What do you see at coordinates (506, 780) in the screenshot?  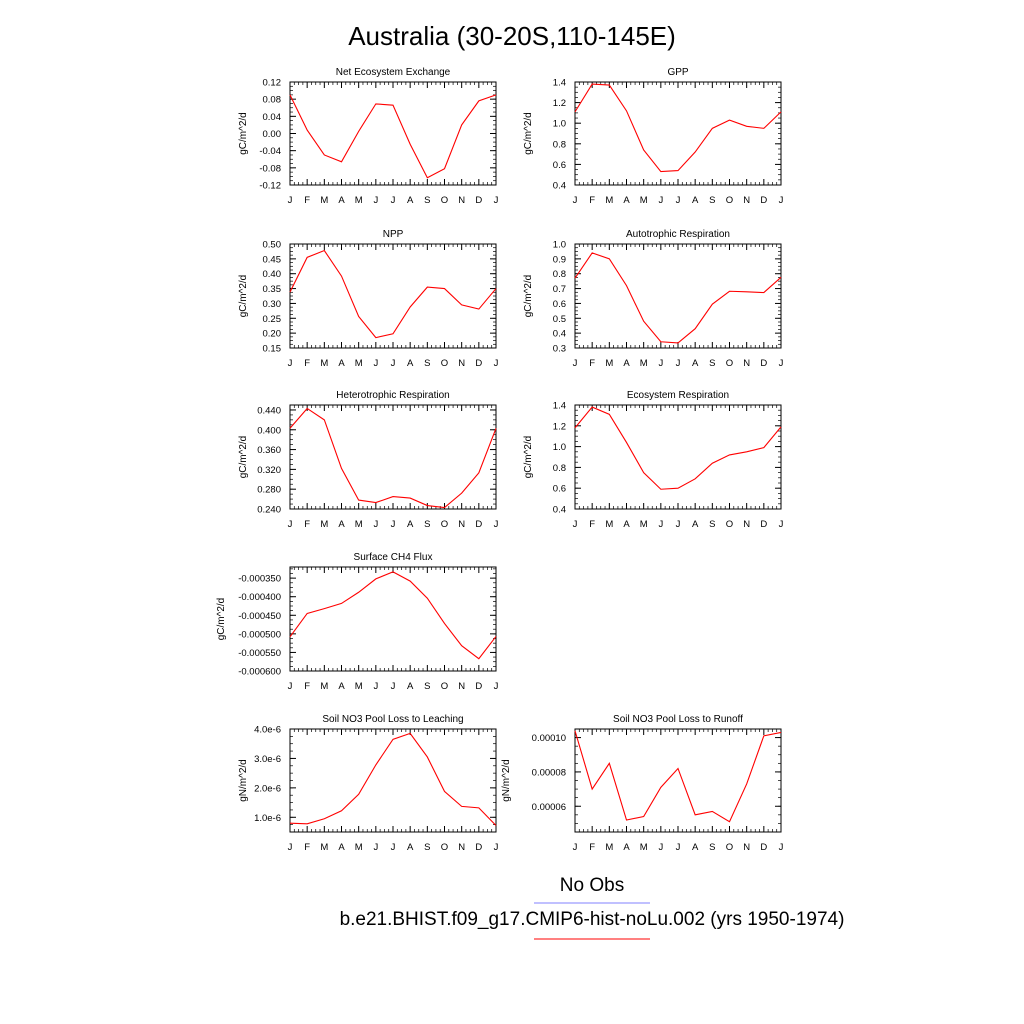 I see `y-axis-label: gN/m^2/d` at bounding box center [506, 780].